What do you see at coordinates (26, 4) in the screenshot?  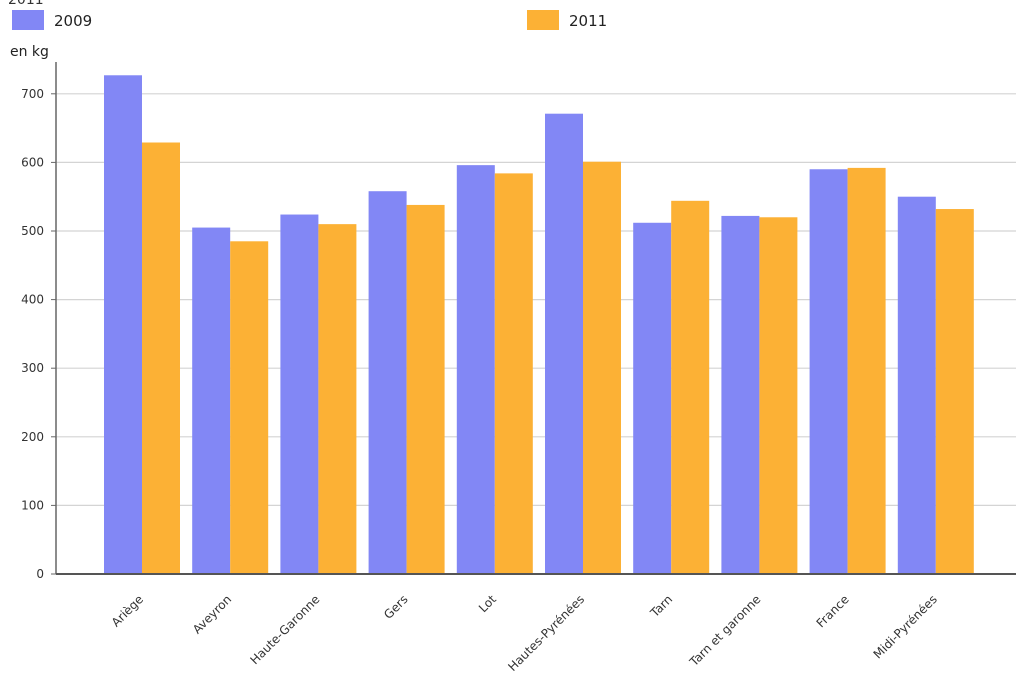 I see `cut-off-heading: 2011` at bounding box center [26, 4].